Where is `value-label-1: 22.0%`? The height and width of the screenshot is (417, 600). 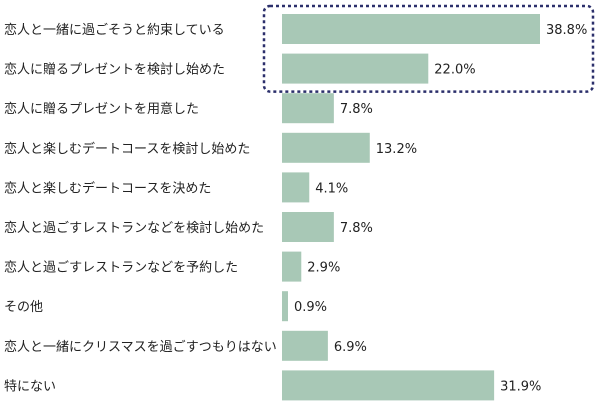
value-label-1: 22.0% is located at coordinates (454, 70).